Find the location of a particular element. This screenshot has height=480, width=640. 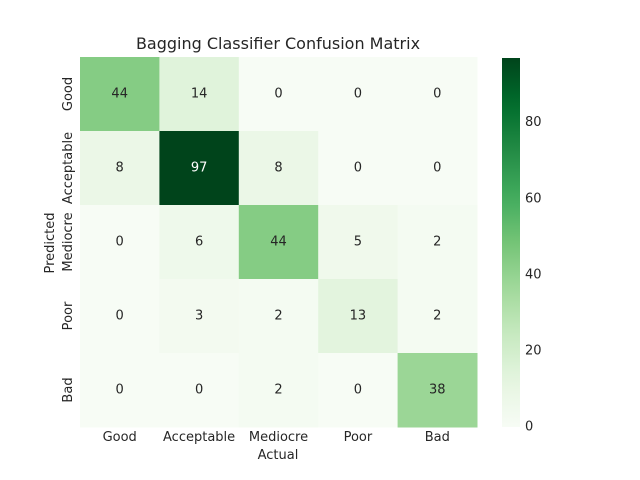

x-tick-label: Mediocre is located at coordinates (278, 437).